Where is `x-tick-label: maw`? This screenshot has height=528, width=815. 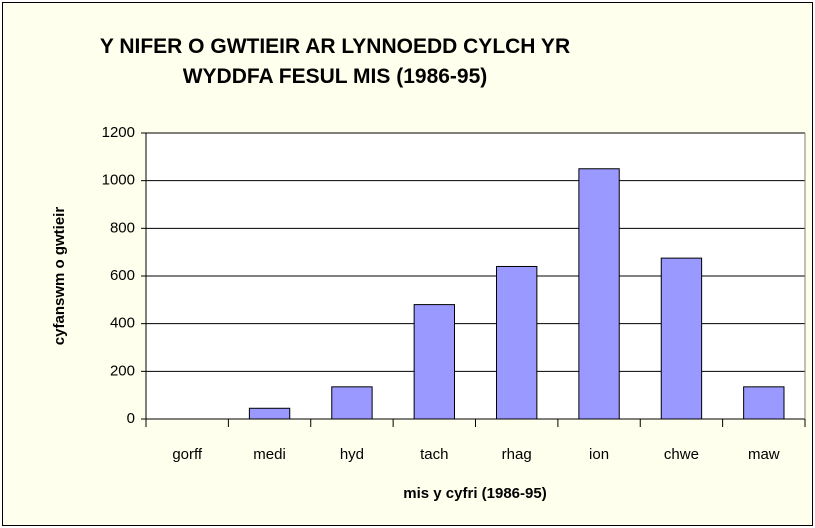 x-tick-label: maw is located at coordinates (764, 454).